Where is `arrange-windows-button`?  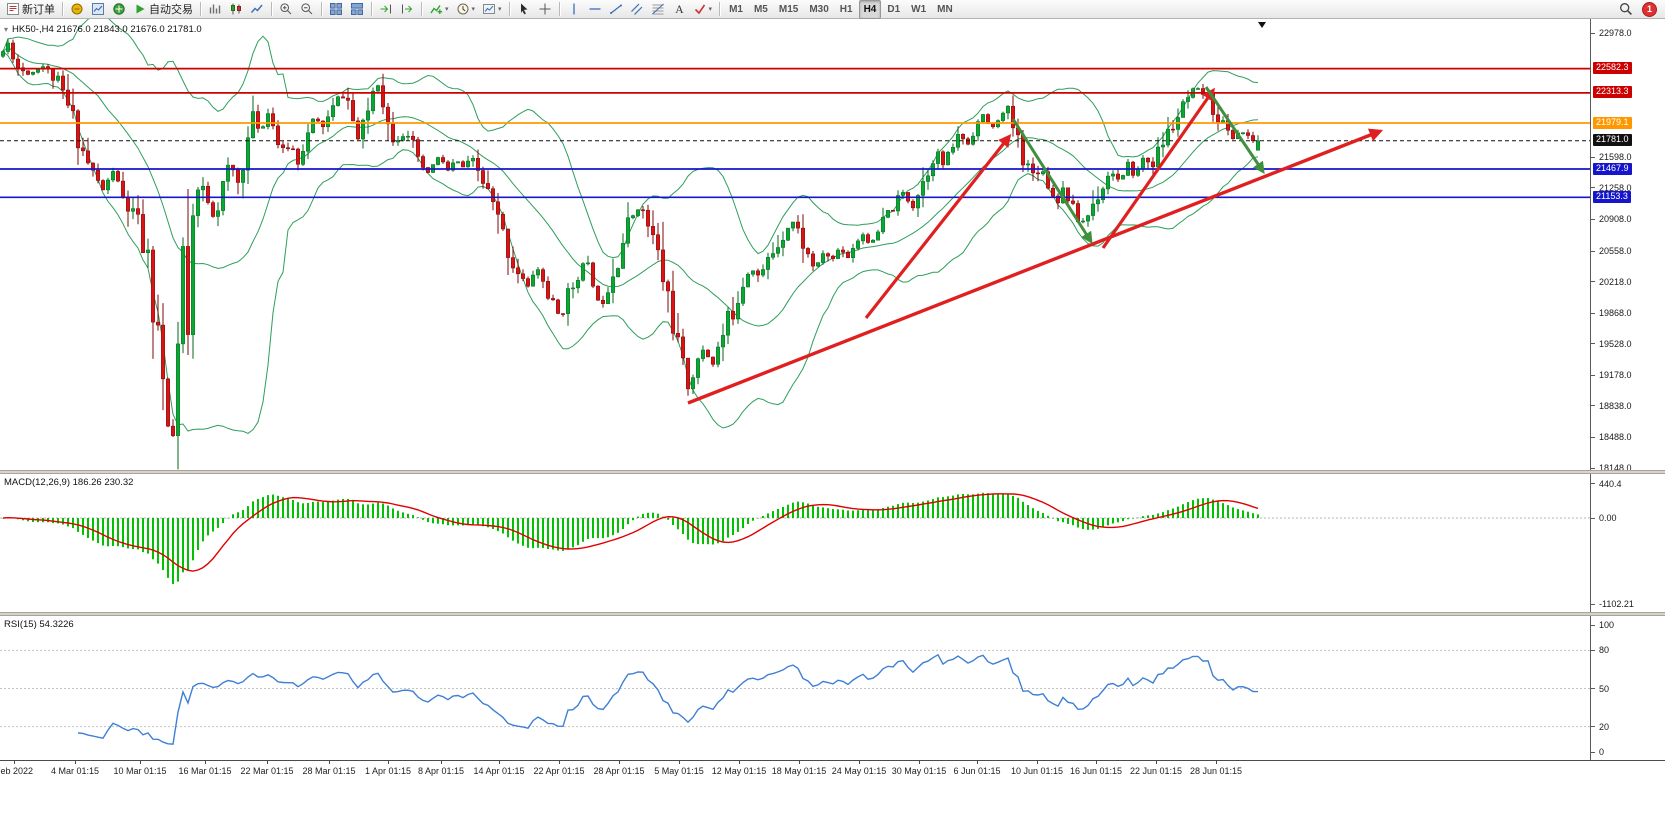 arrange-windows-button is located at coordinates (357, 9).